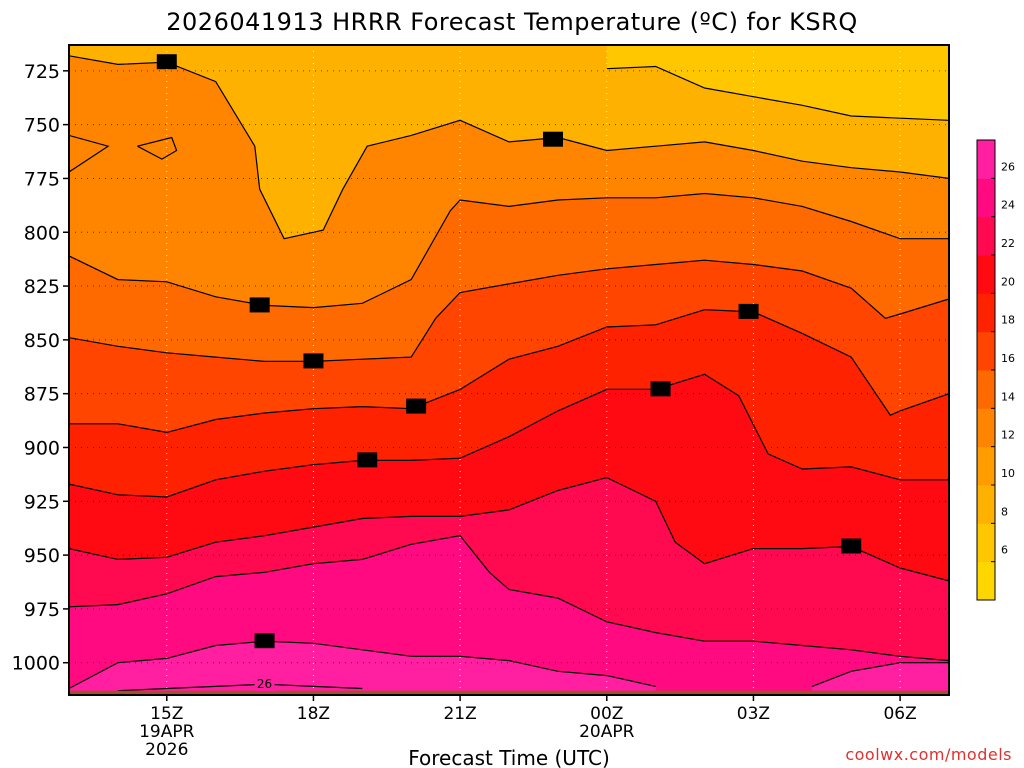  I want to click on contour-label: 20, so click(851, 546).